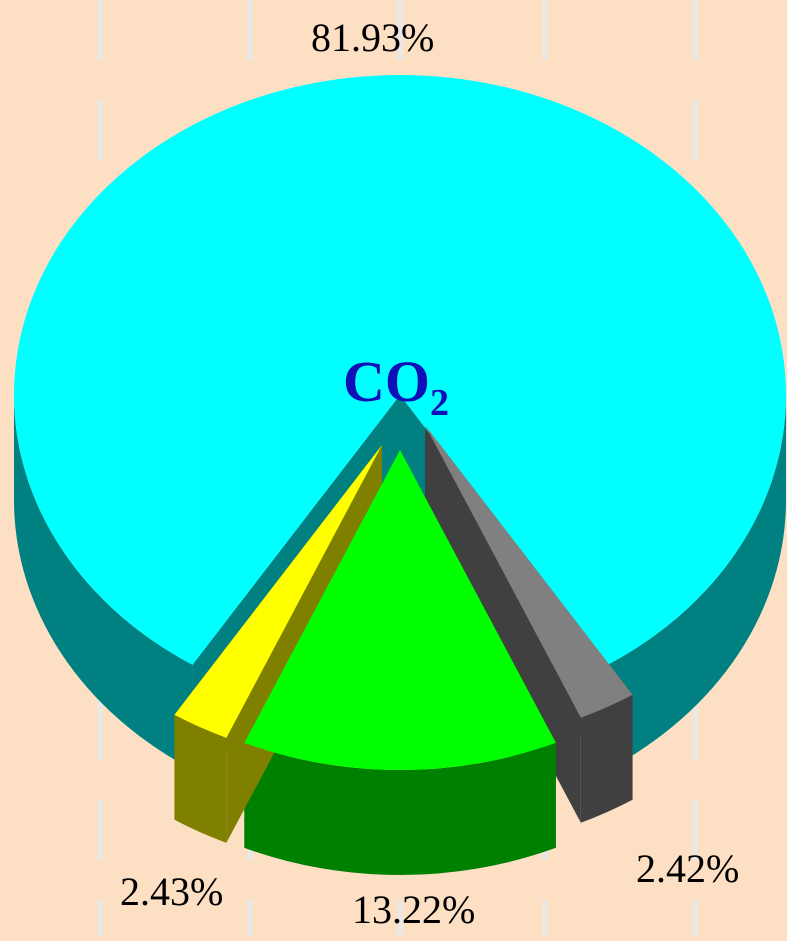 The image size is (787, 941). I want to click on slice-label-co2: 81.93%, so click(373, 37).